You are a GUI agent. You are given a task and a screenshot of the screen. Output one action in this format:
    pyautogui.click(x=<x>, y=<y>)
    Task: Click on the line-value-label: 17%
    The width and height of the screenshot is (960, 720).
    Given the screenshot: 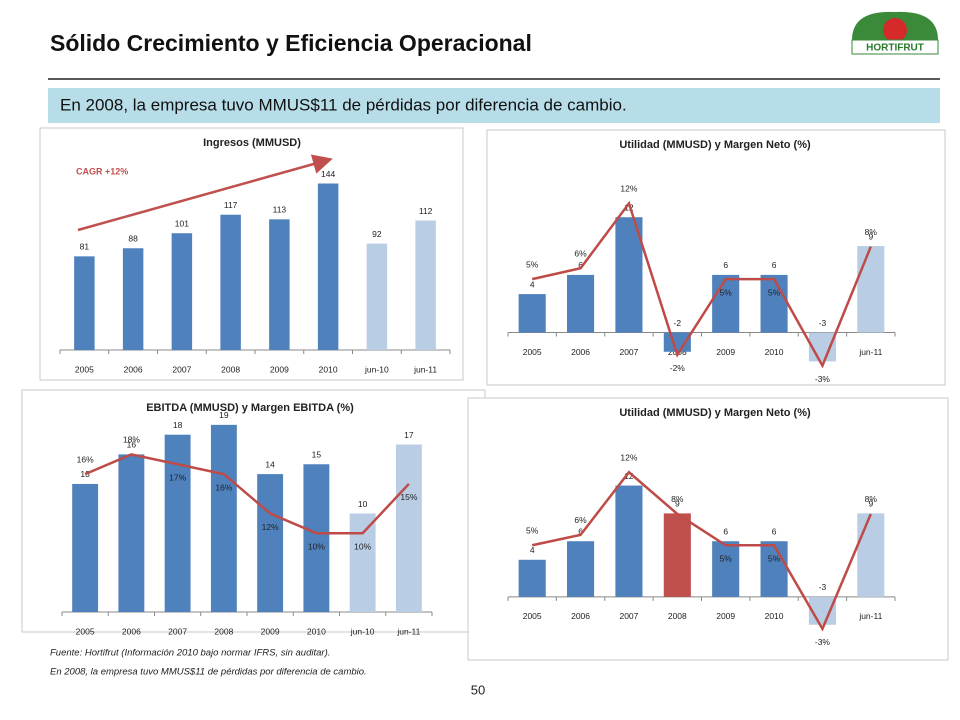 What is the action you would take?
    pyautogui.click(x=177, y=478)
    